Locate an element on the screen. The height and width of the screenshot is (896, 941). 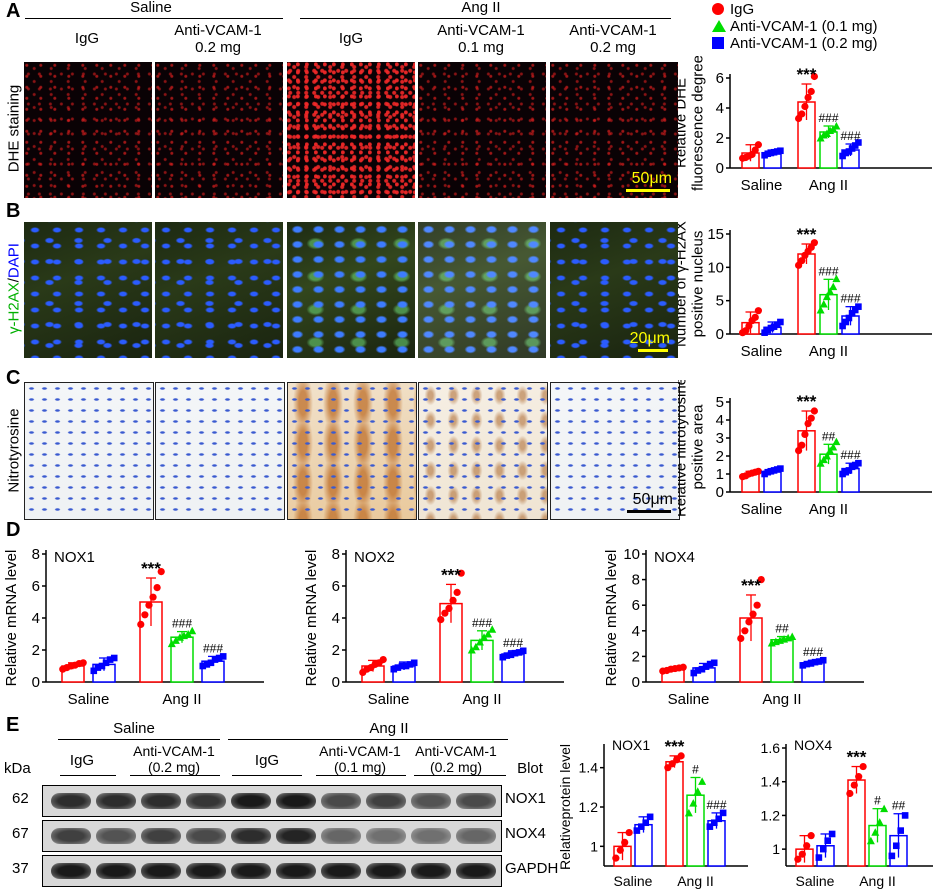
row-label-dhe: DHE staining is located at coordinates (14, 128).